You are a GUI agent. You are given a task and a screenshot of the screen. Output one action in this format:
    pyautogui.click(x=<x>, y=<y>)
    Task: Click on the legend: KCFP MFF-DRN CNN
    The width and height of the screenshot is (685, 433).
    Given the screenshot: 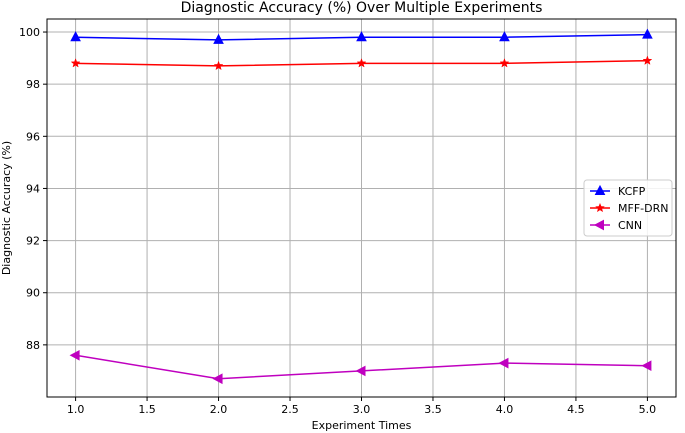 What is the action you would take?
    pyautogui.click(x=628, y=208)
    